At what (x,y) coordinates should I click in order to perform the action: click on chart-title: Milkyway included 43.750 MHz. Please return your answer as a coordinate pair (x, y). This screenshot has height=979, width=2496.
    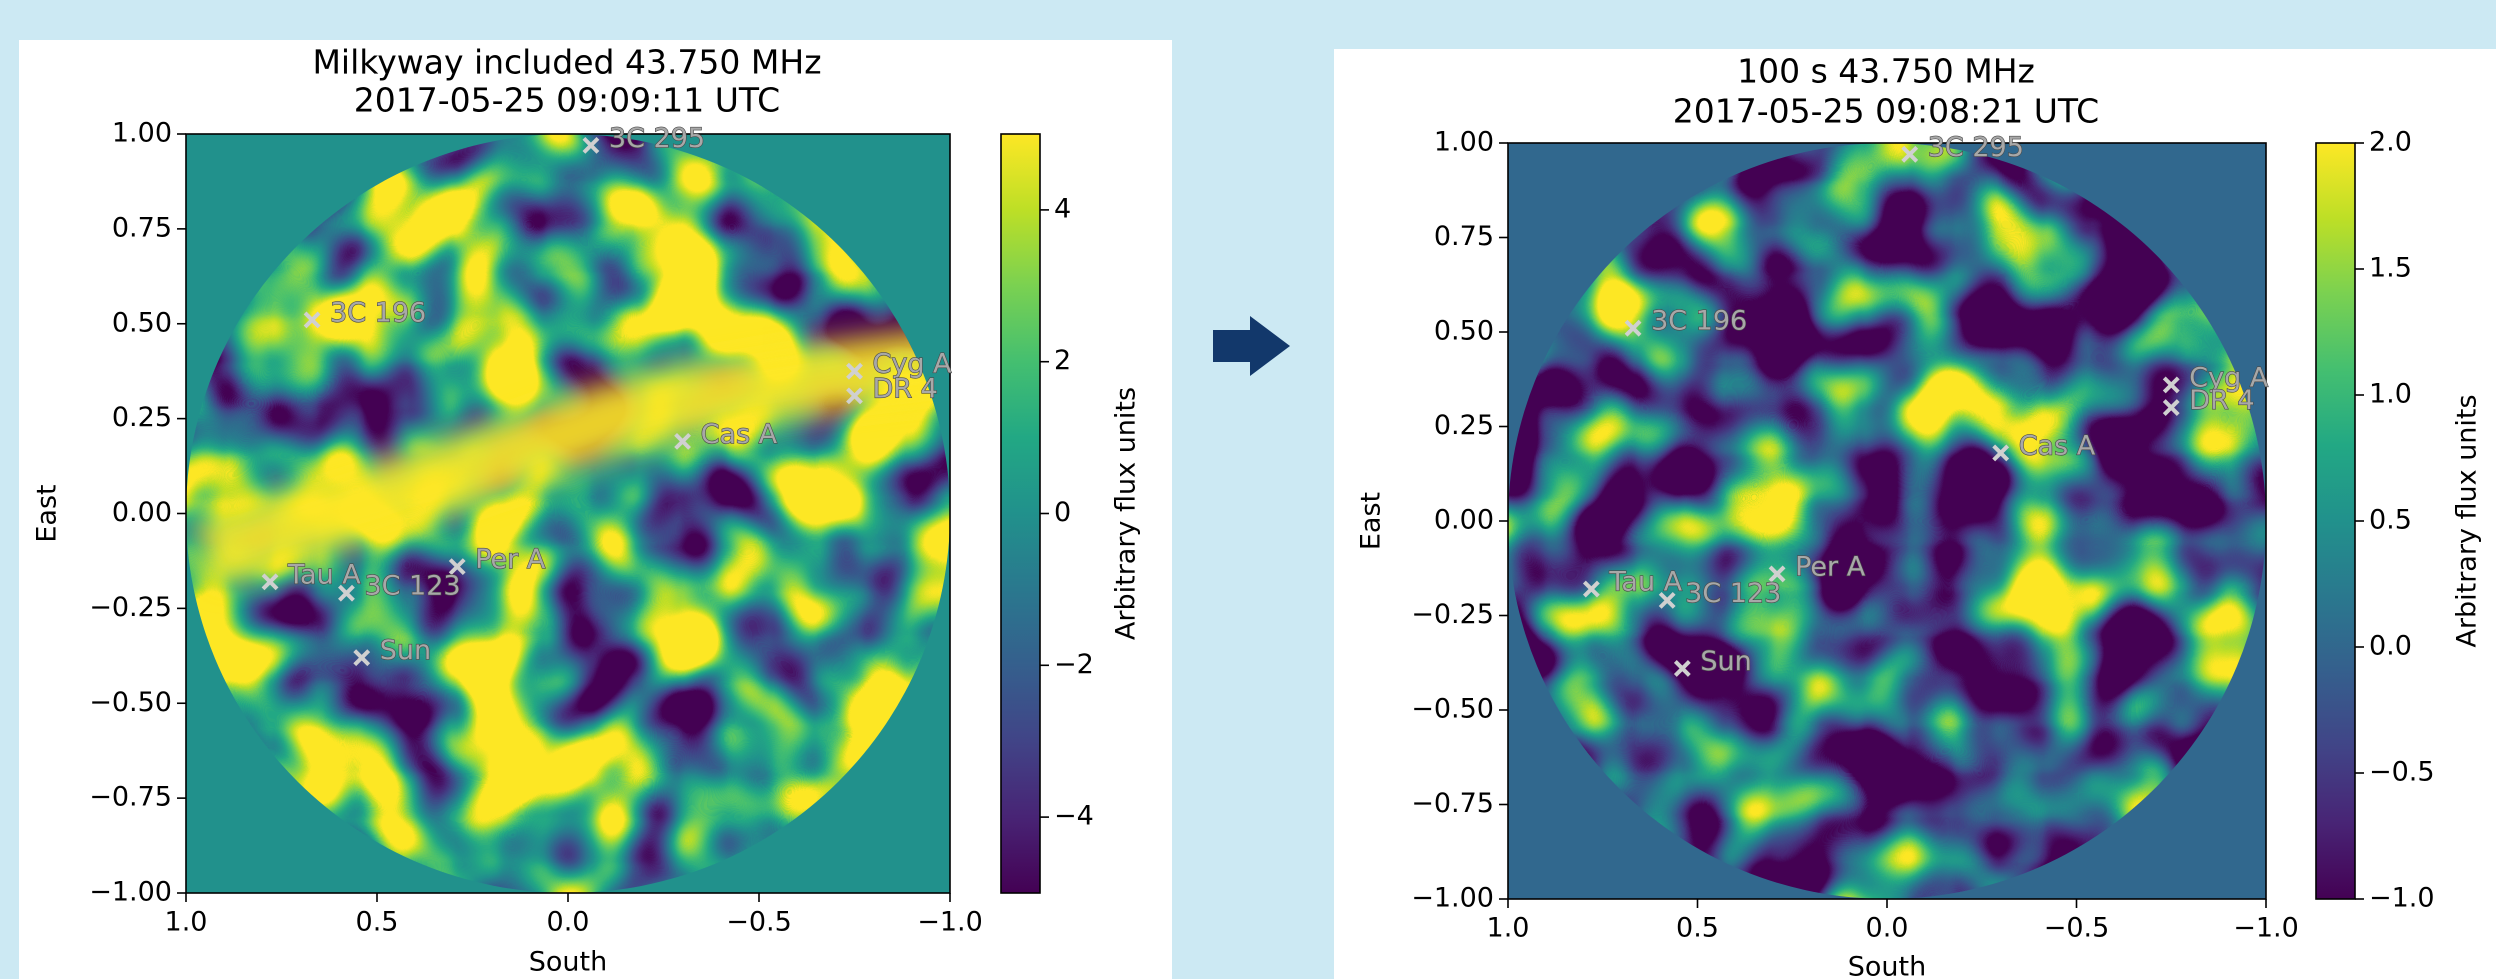
    Looking at the image, I should click on (566, 62).